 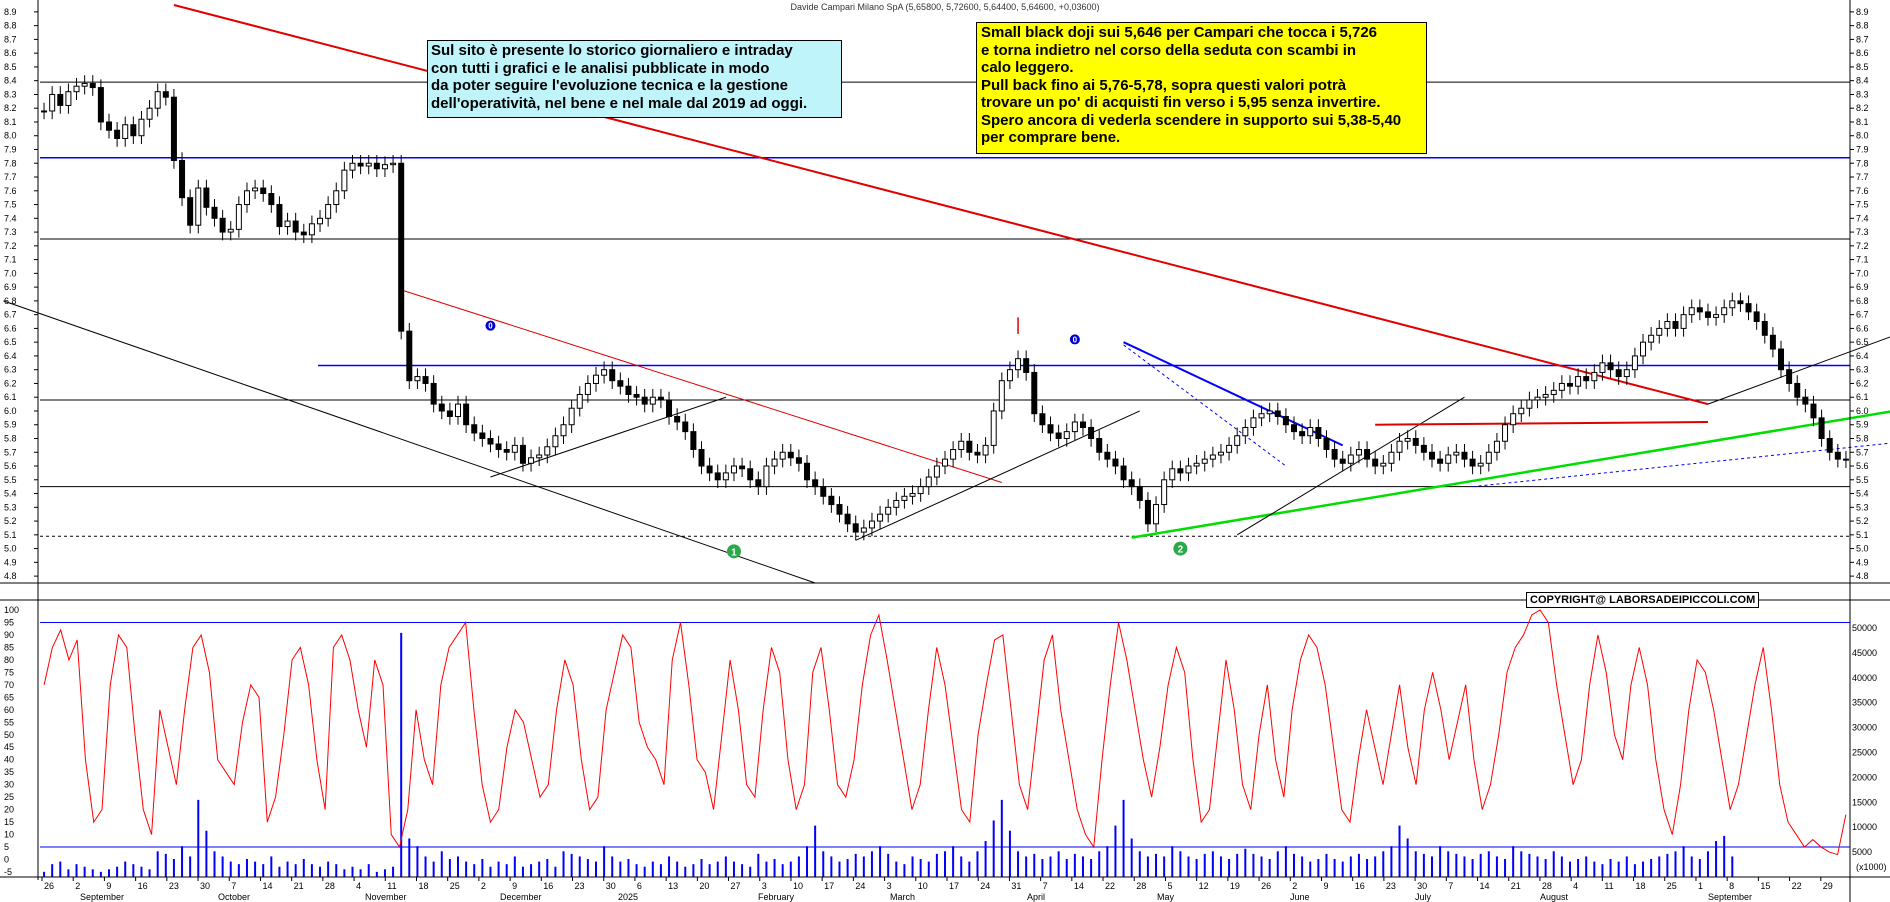 I want to click on red-horizontal-line, so click(x=1541, y=423).